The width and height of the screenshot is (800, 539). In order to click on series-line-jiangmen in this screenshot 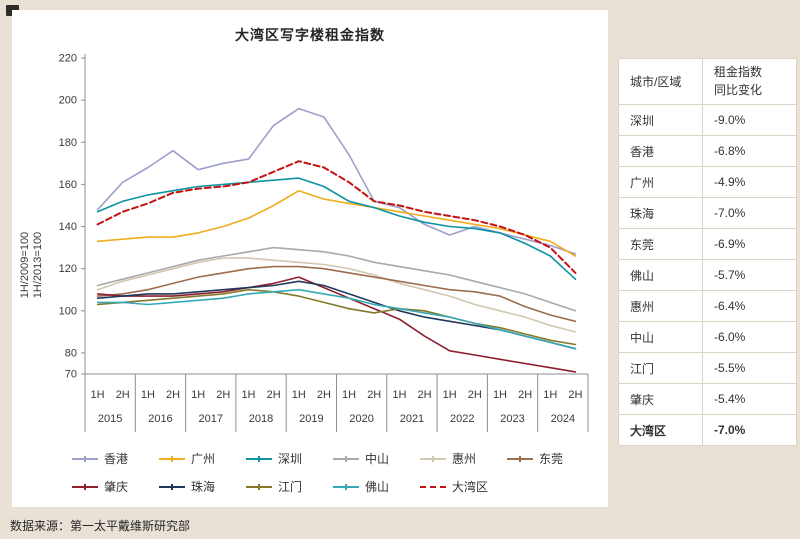, I will do `click(336, 317)`.